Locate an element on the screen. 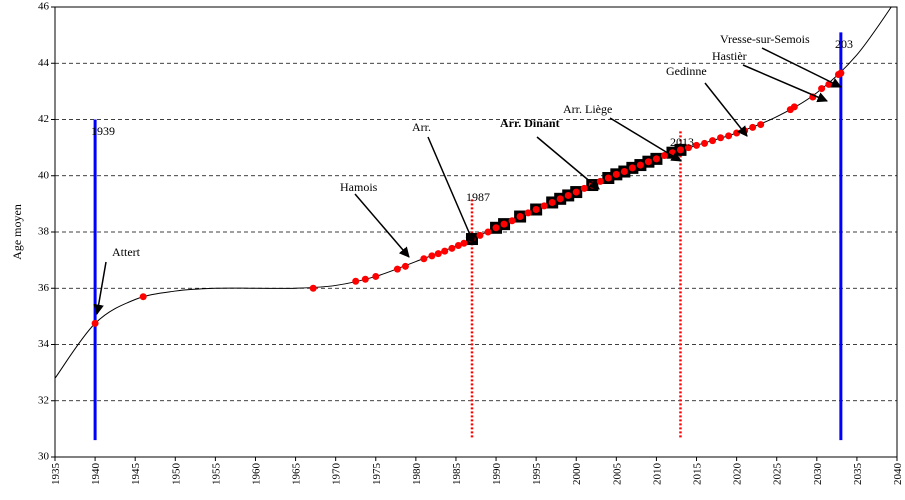 This screenshot has width=905, height=500. y-tick-label: 46 is located at coordinates (44, 7).